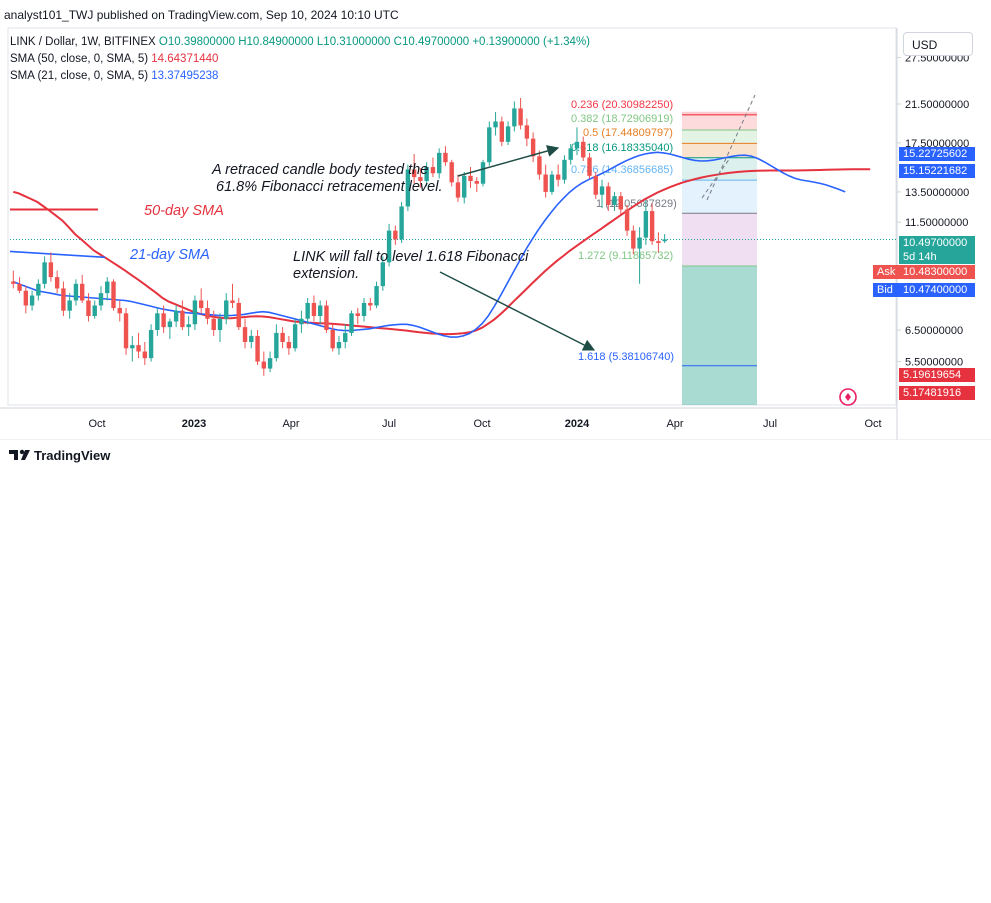 The image size is (991, 903). I want to click on price-tag-sma21: 15.15221682, so click(937, 171).